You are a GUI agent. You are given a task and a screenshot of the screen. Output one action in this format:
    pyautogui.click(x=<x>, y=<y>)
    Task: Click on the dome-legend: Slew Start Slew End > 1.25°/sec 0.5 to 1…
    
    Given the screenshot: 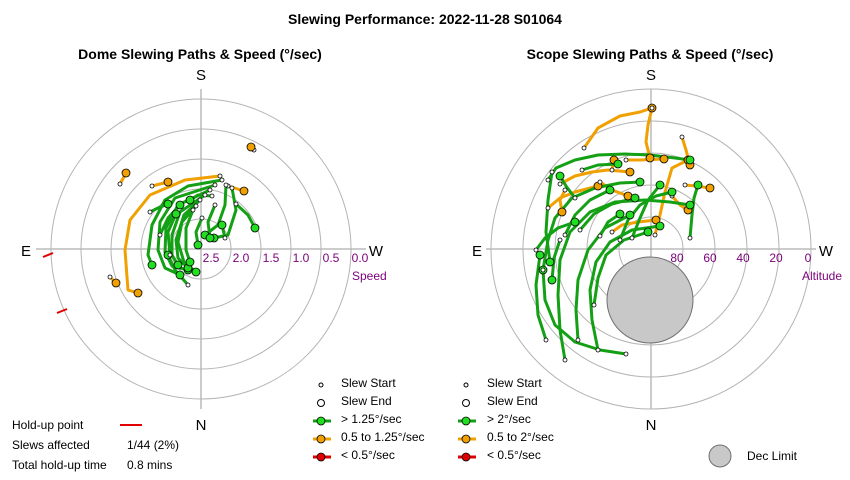 What is the action you would take?
    pyautogui.click(x=369, y=419)
    